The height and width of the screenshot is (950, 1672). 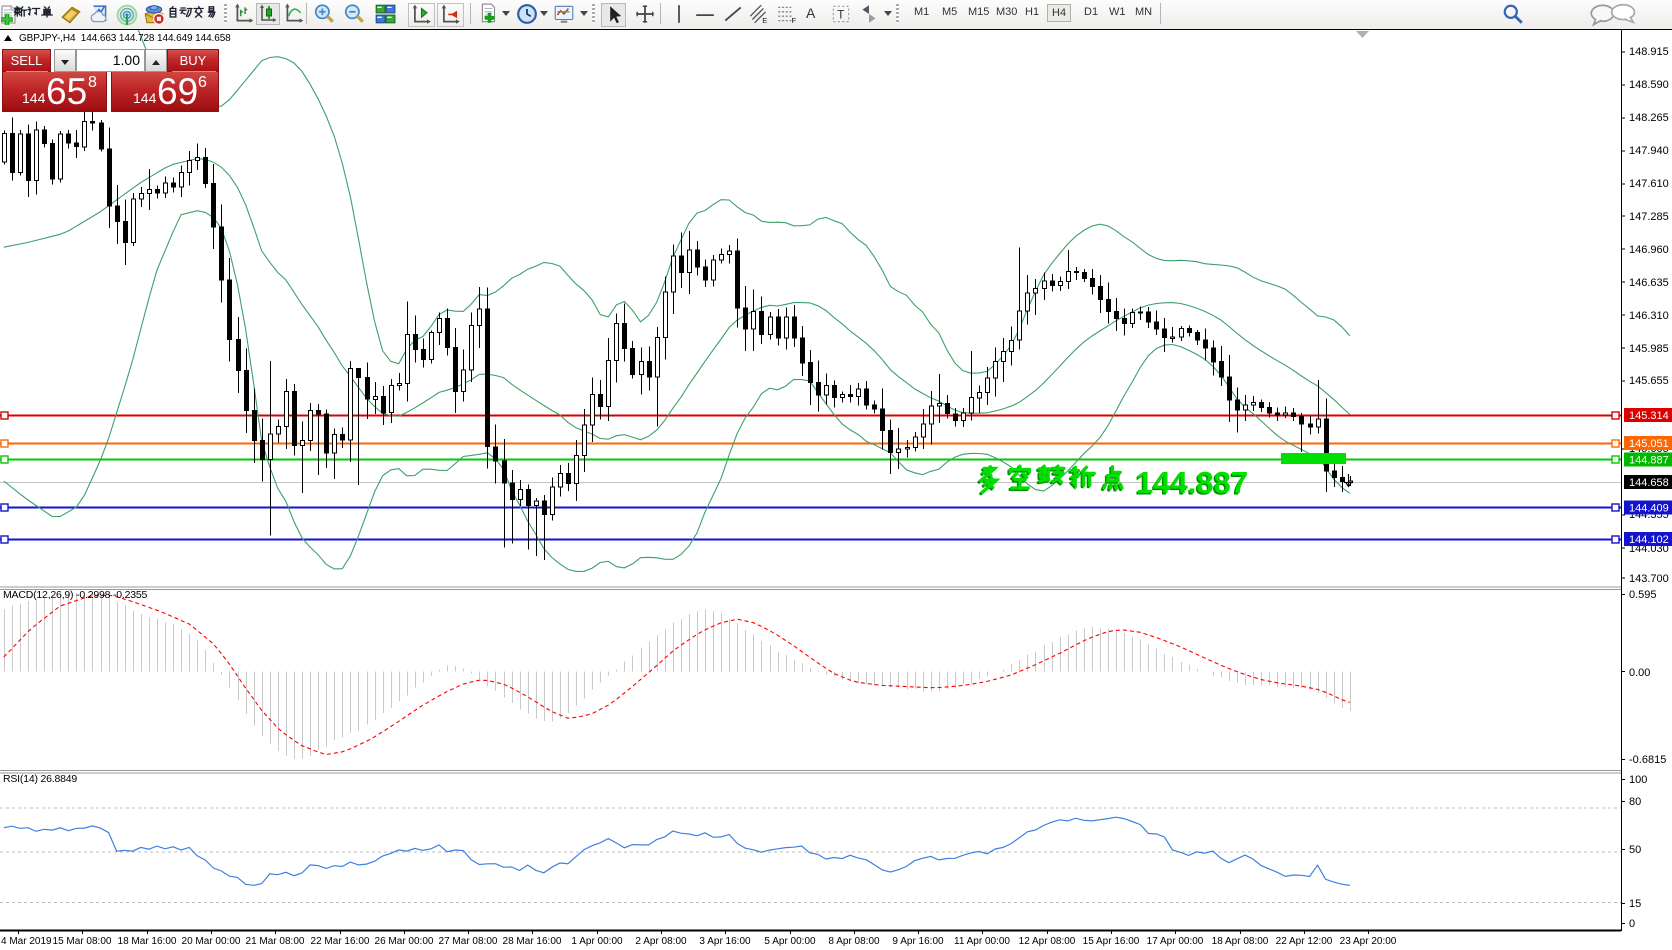 I want to click on svg-text: 2 Apr 08:00, so click(x=661, y=941).